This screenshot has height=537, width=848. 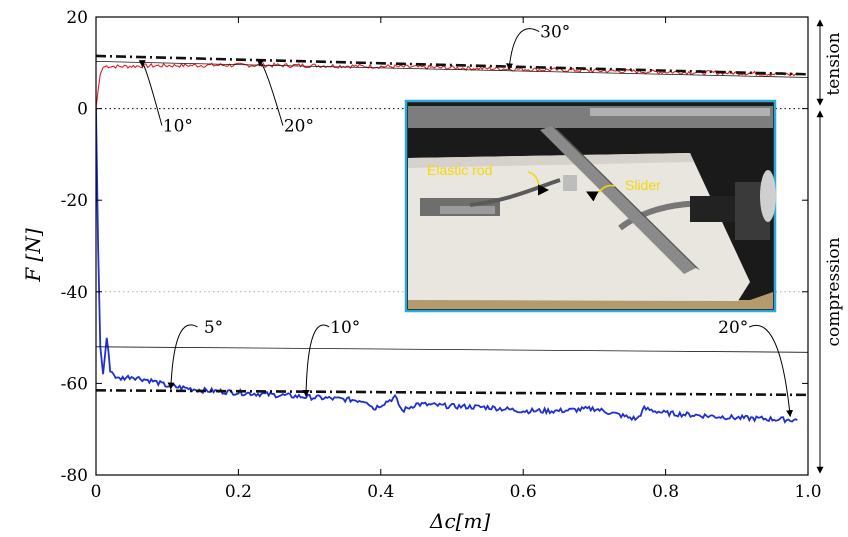 What do you see at coordinates (82, 110) in the screenshot?
I see `y-tick-label-1: 0` at bounding box center [82, 110].